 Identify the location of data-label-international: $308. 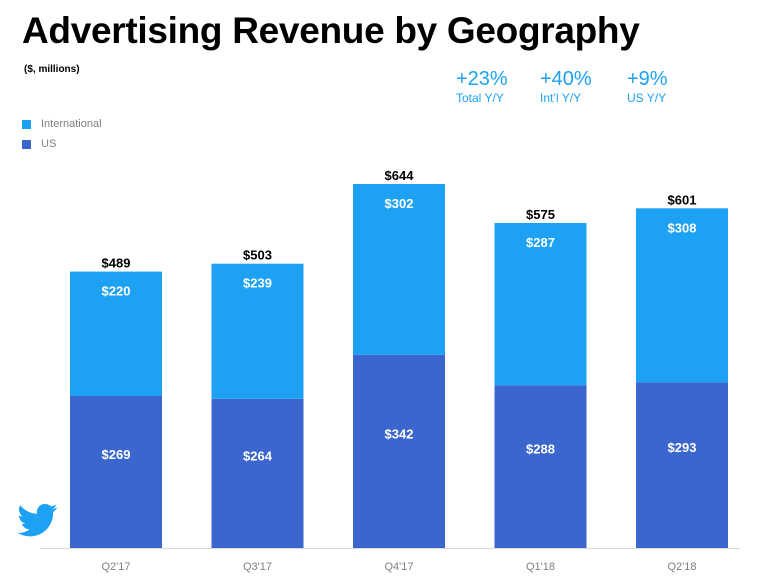
(682, 227).